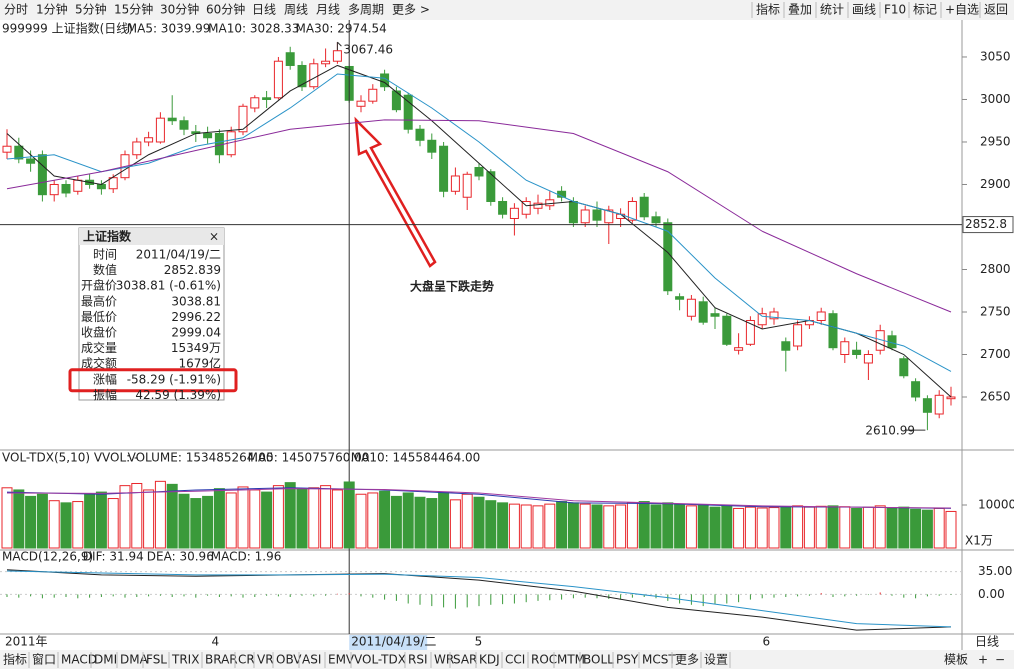  I want to click on tab: CCI, so click(515, 660).